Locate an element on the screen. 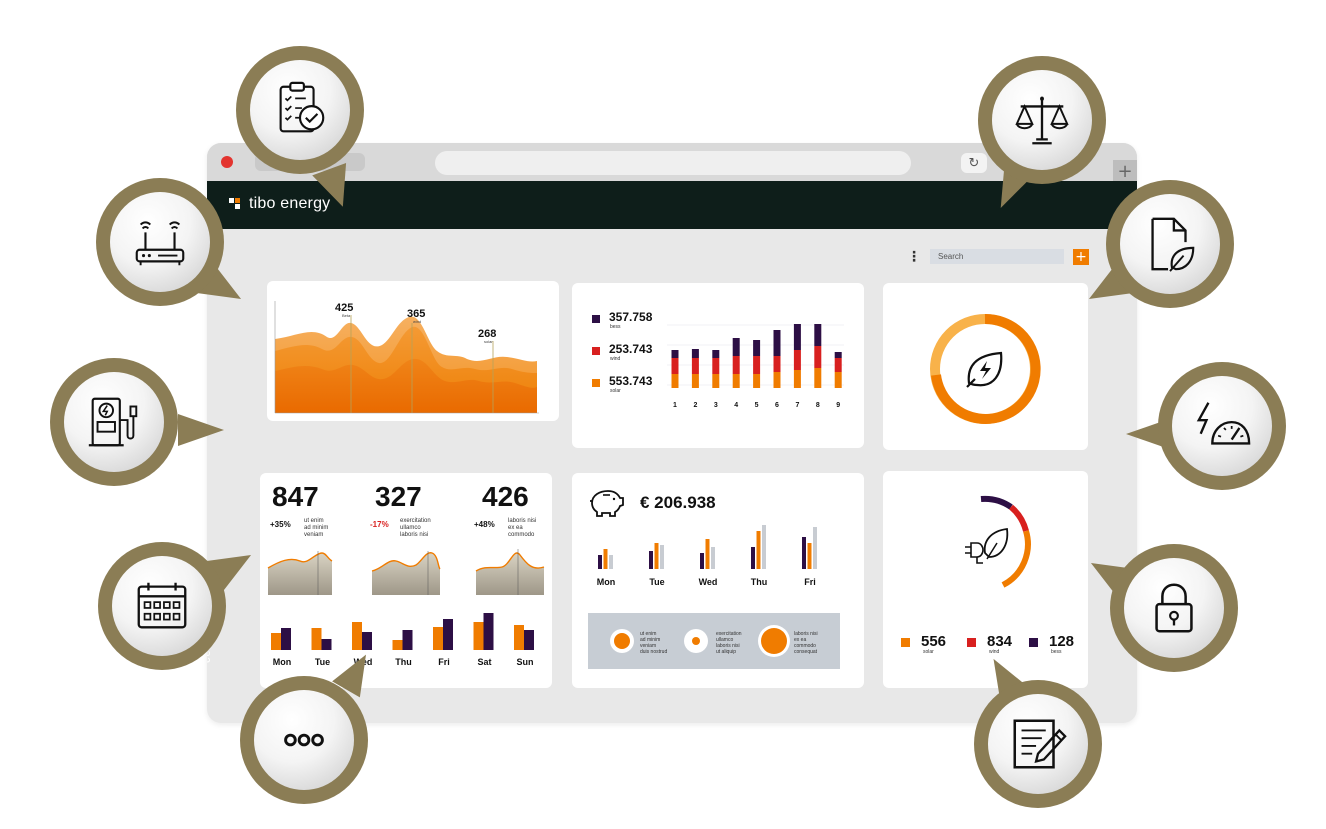 The height and width of the screenshot is (829, 1326). feature-router is located at coordinates (160, 242).